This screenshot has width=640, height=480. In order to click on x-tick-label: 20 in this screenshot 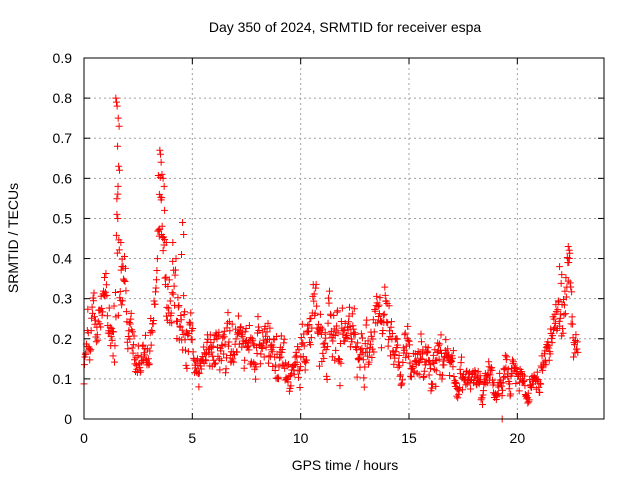, I will do `click(518, 438)`.